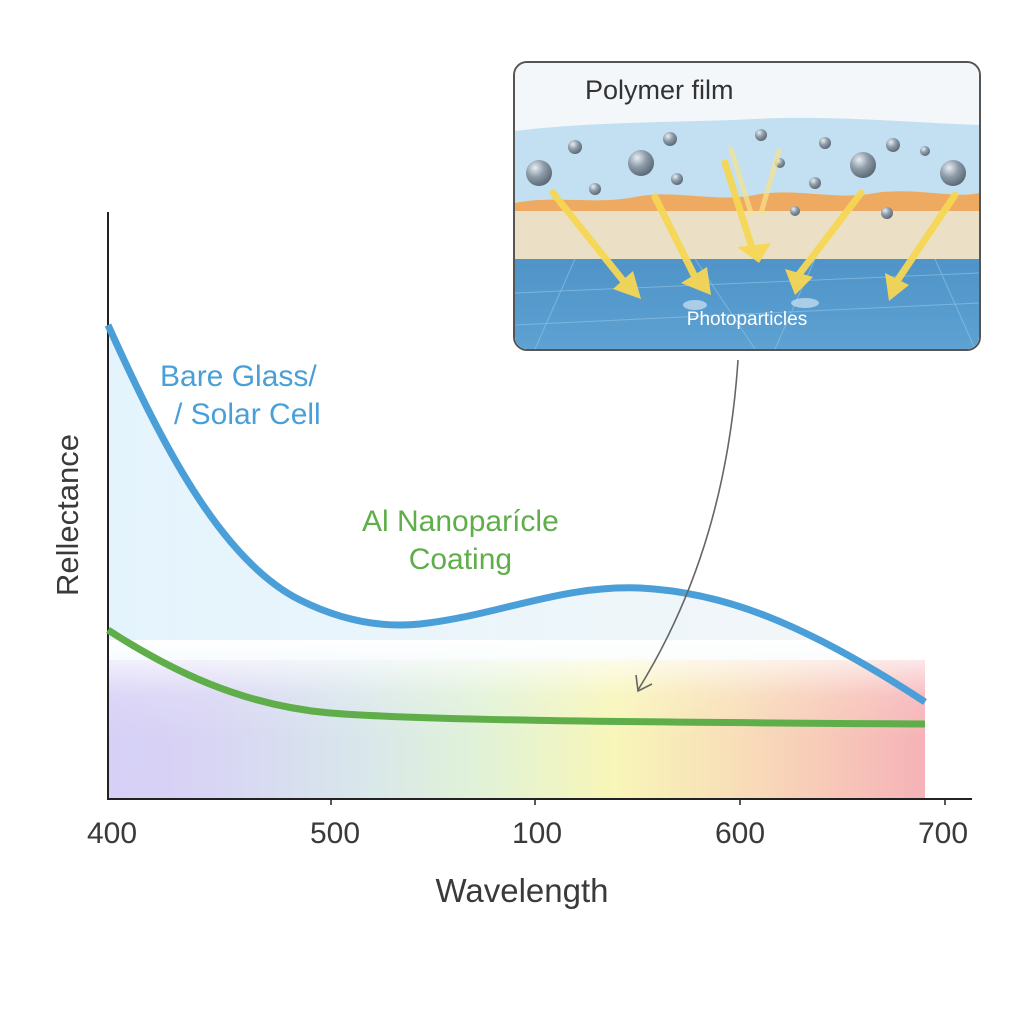 The height and width of the screenshot is (1024, 1024). What do you see at coordinates (335, 833) in the screenshot?
I see `x-tick-500: 500` at bounding box center [335, 833].